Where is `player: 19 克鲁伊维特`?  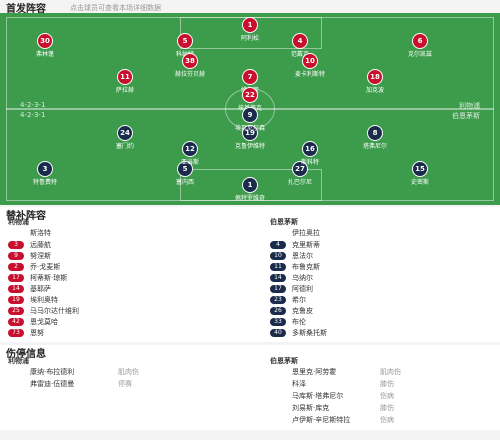 player: 19 克鲁伊维特 is located at coordinates (250, 137).